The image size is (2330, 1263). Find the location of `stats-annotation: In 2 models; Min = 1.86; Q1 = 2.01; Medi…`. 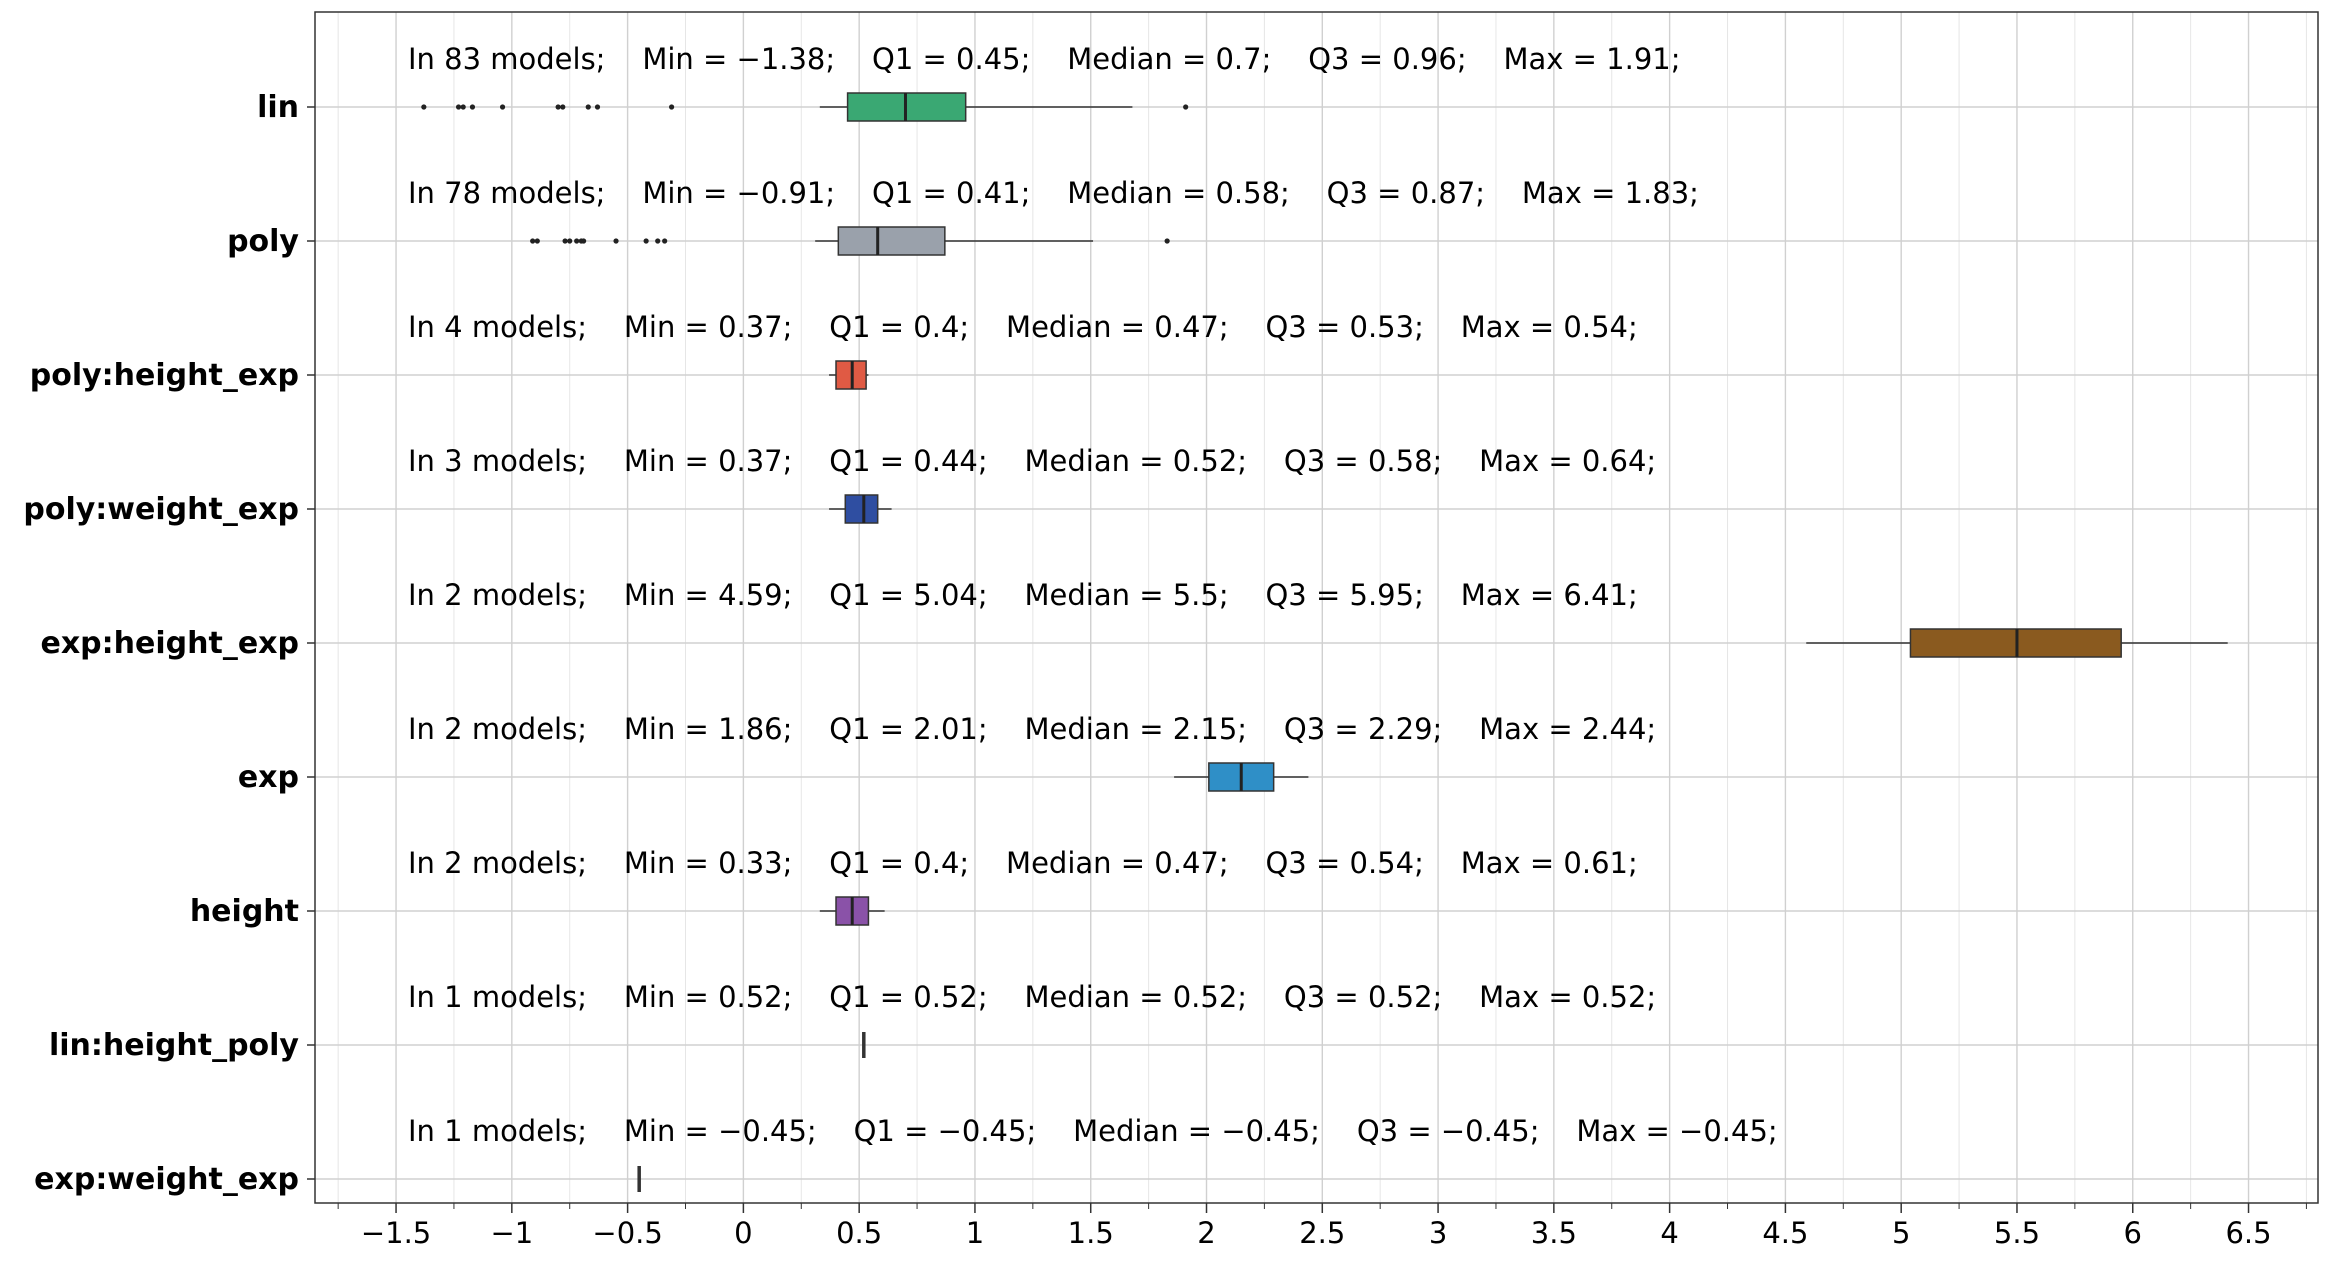

stats-annotation: In 2 models; Min = 1.86; Q1 = 2.01; Medi… is located at coordinates (1032, 729).